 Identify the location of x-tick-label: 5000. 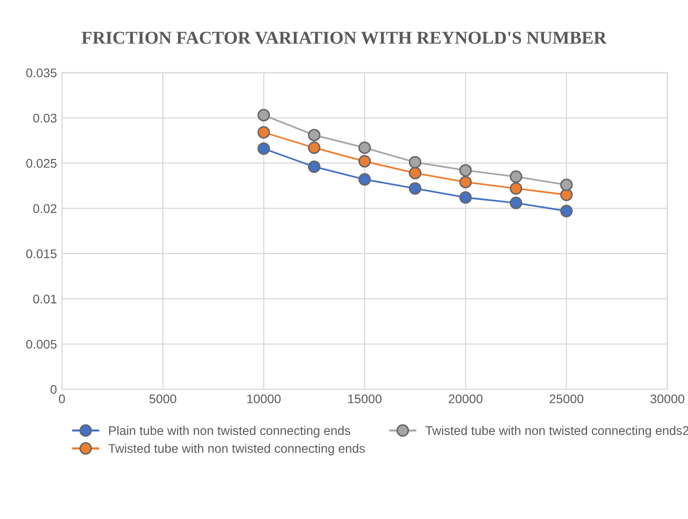
(162, 399).